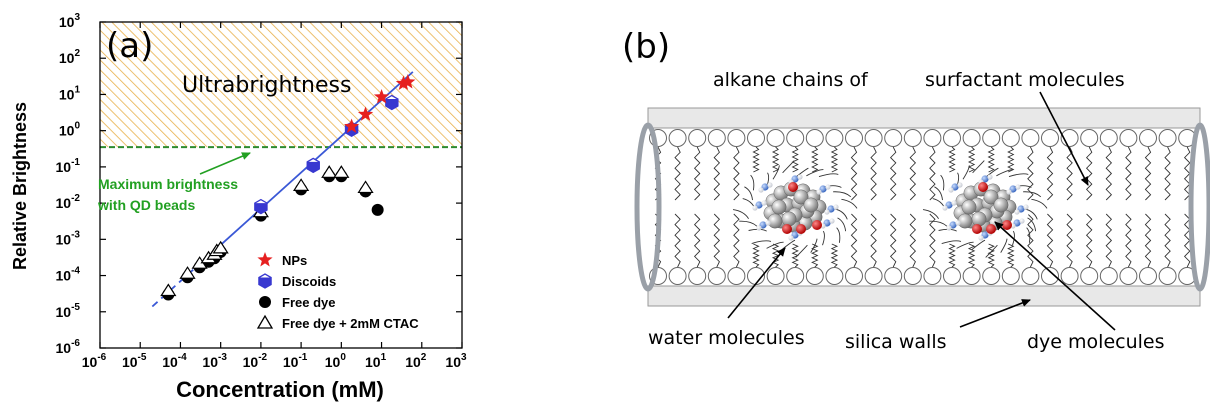 The height and width of the screenshot is (404, 1210). Describe the element at coordinates (350, 323) in the screenshot. I see `legend-label-free-dye-ctac: Free dye + 2mM CTAC` at that location.